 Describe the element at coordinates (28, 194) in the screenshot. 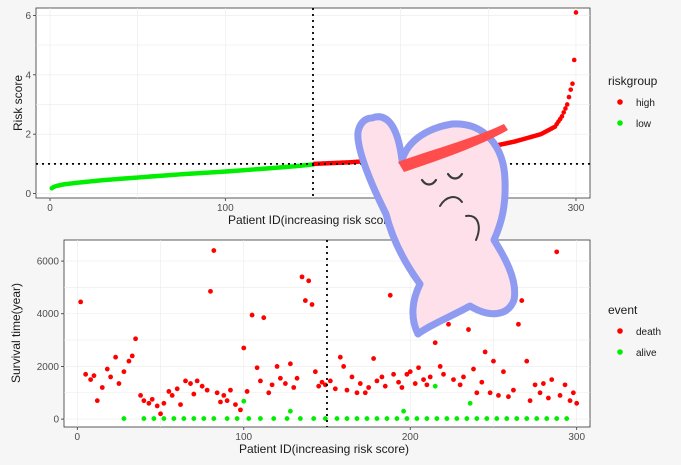

I see `risk-score-y-tick-label: 0` at that location.